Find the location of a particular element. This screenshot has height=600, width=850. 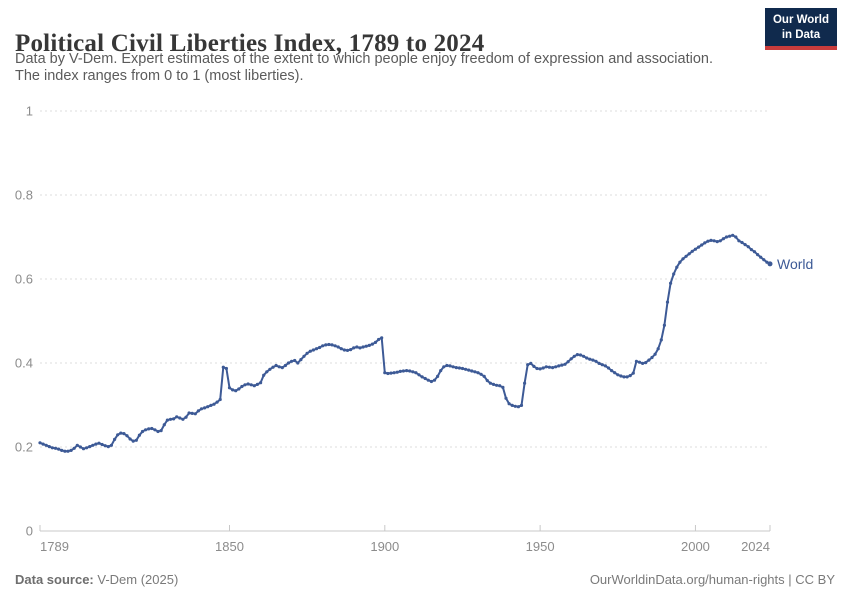

x-axis-tick-label: 2000 is located at coordinates (695, 546).